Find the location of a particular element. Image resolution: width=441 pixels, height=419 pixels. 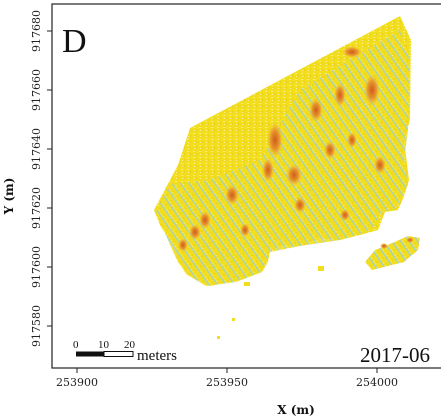

x-axis: 253900 253950 254000 is located at coordinates (227, 378).